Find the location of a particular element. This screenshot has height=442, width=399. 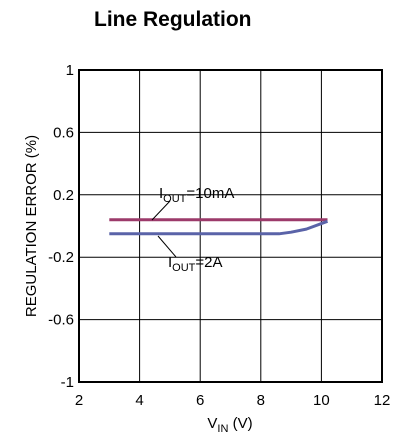

x-tick-label: 12 is located at coordinates (382, 400).